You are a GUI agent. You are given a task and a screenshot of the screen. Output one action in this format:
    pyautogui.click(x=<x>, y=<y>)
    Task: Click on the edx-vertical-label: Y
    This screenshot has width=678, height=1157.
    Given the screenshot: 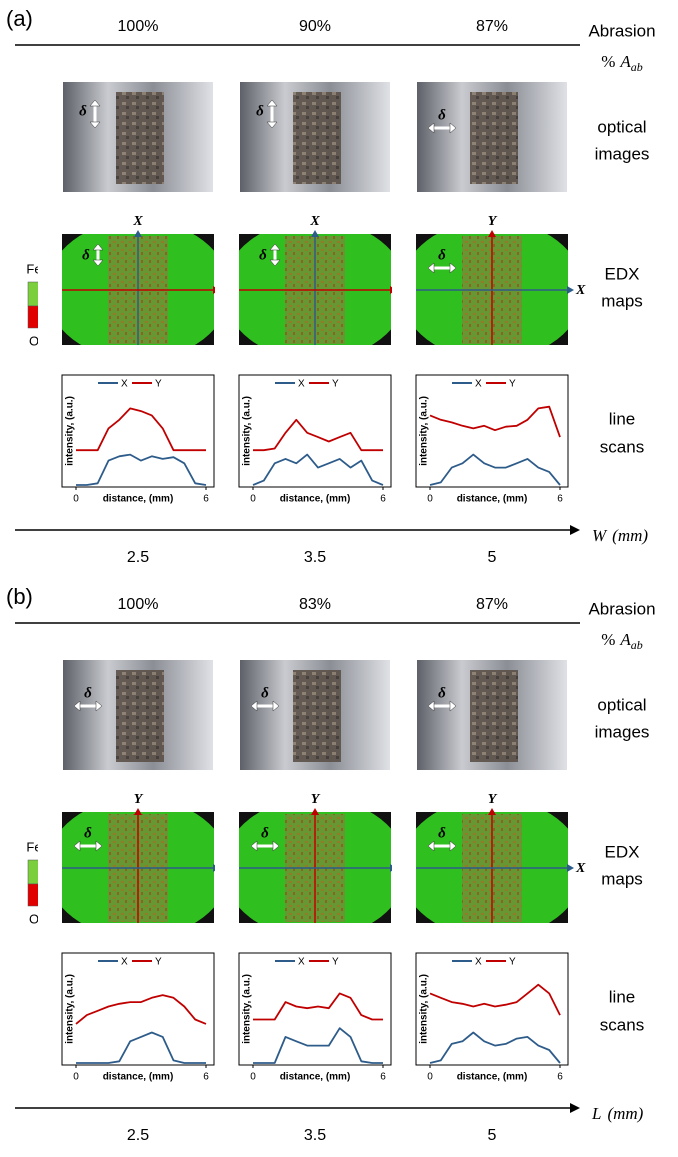 What is the action you would take?
    pyautogui.click(x=139, y=799)
    